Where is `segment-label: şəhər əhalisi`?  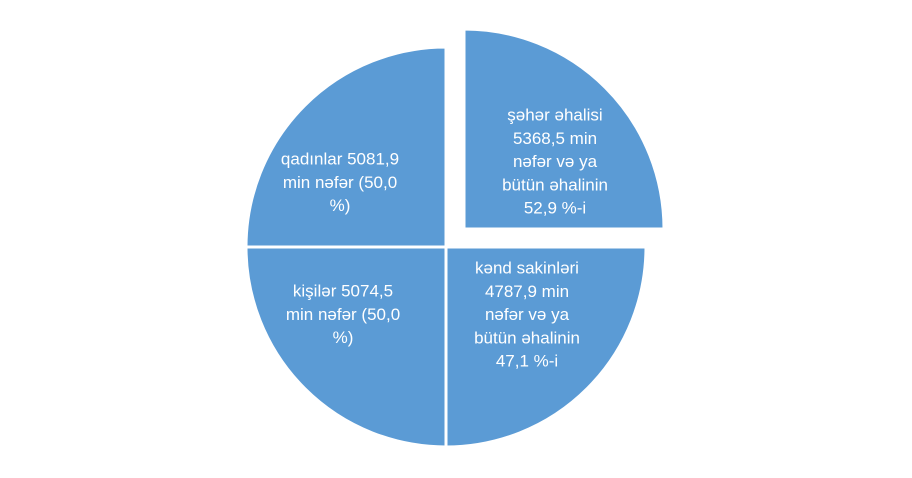 segment-label: şəhər əhalisi is located at coordinates (554, 114).